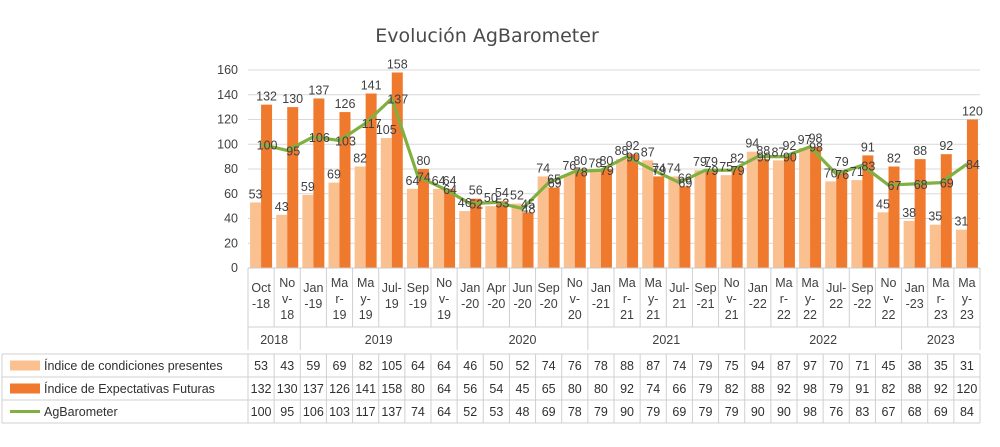 The width and height of the screenshot is (1000, 447). I want to click on y-tick-label: 60, so click(231, 194).